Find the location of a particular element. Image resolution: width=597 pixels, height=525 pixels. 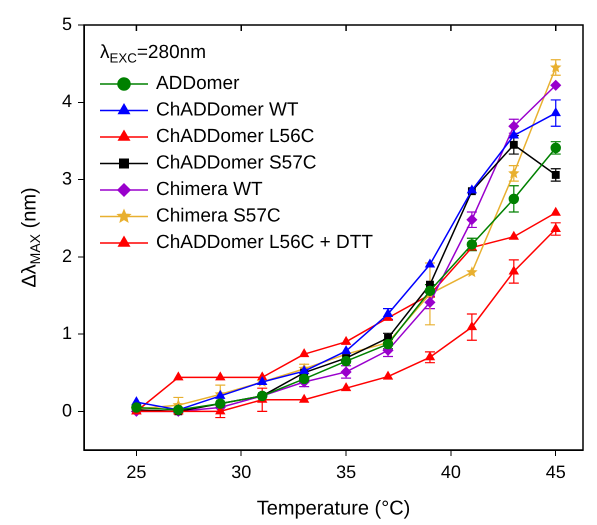

legend-label: Chimera S57C is located at coordinates (218, 216).